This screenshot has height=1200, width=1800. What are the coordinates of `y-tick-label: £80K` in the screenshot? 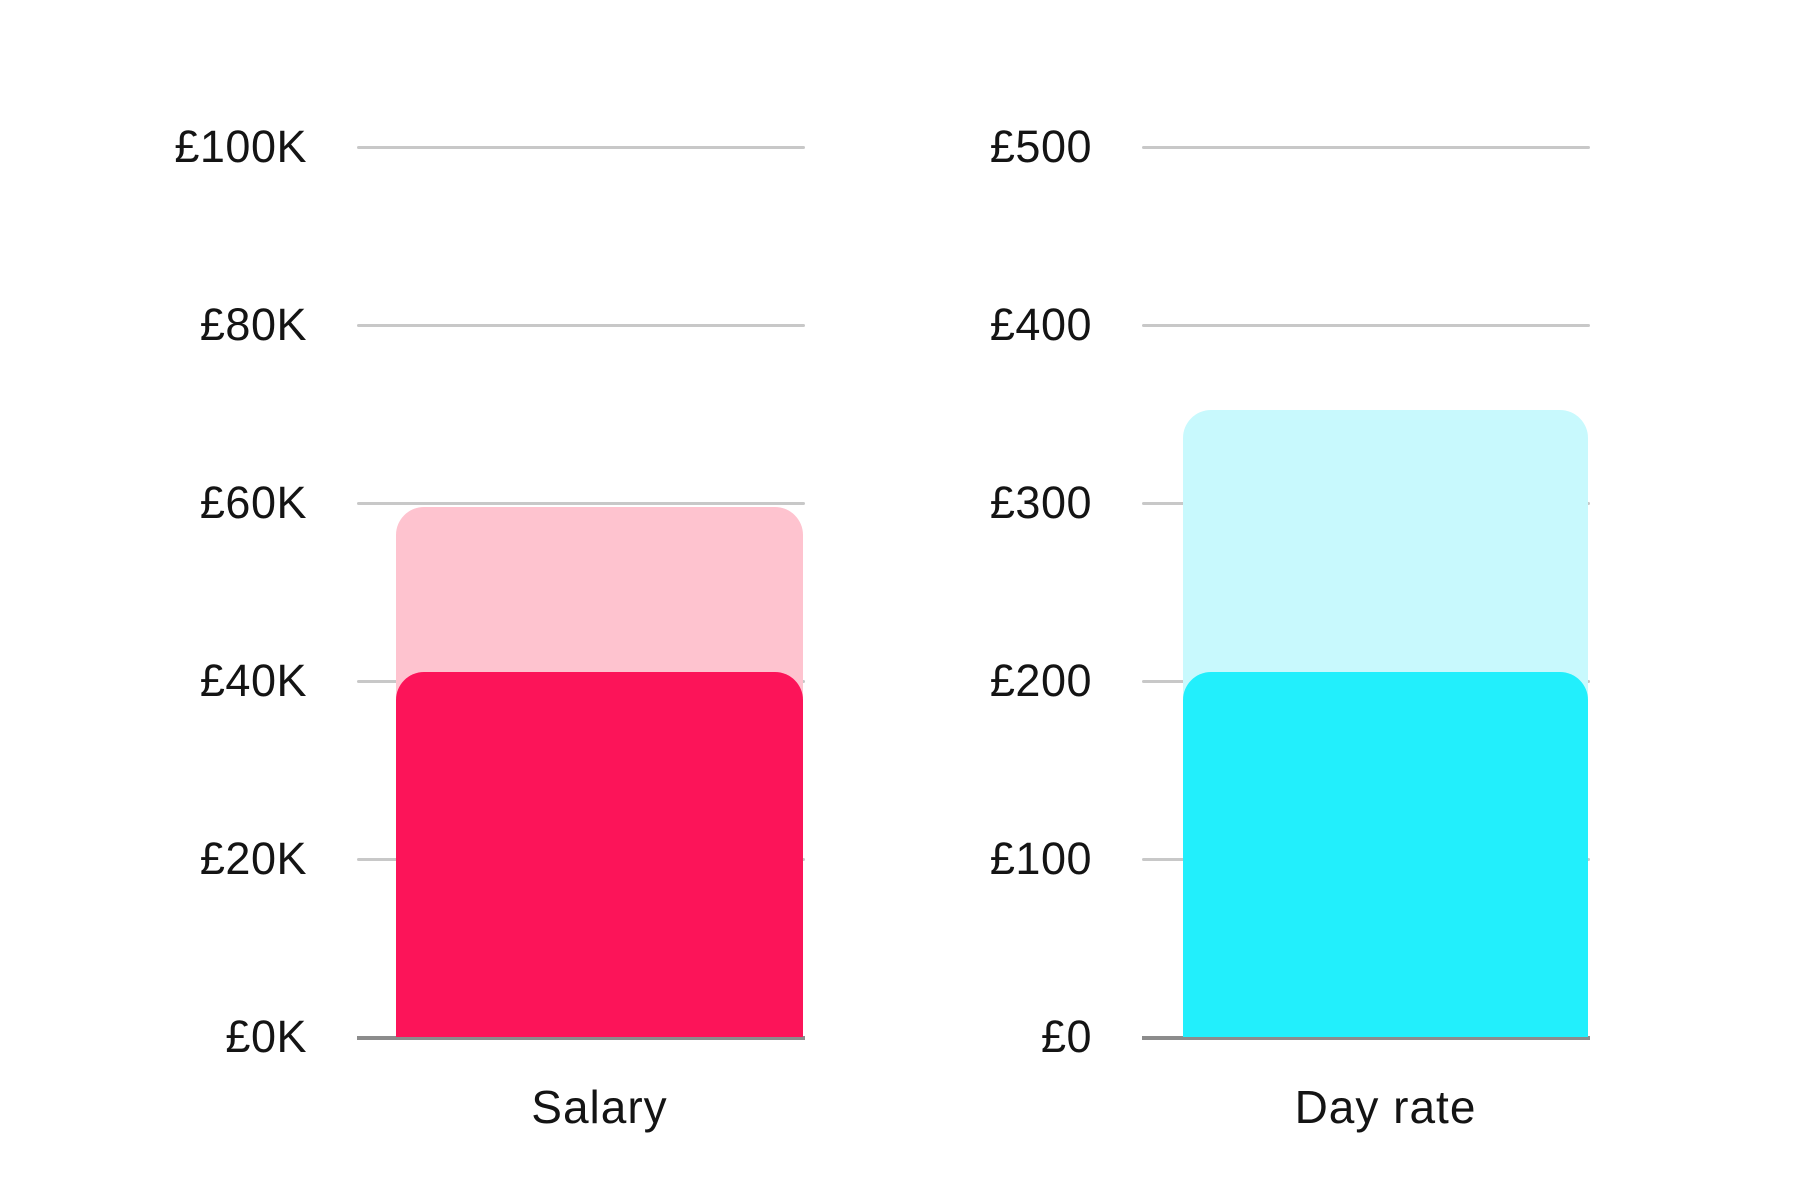 It's located at (253, 324).